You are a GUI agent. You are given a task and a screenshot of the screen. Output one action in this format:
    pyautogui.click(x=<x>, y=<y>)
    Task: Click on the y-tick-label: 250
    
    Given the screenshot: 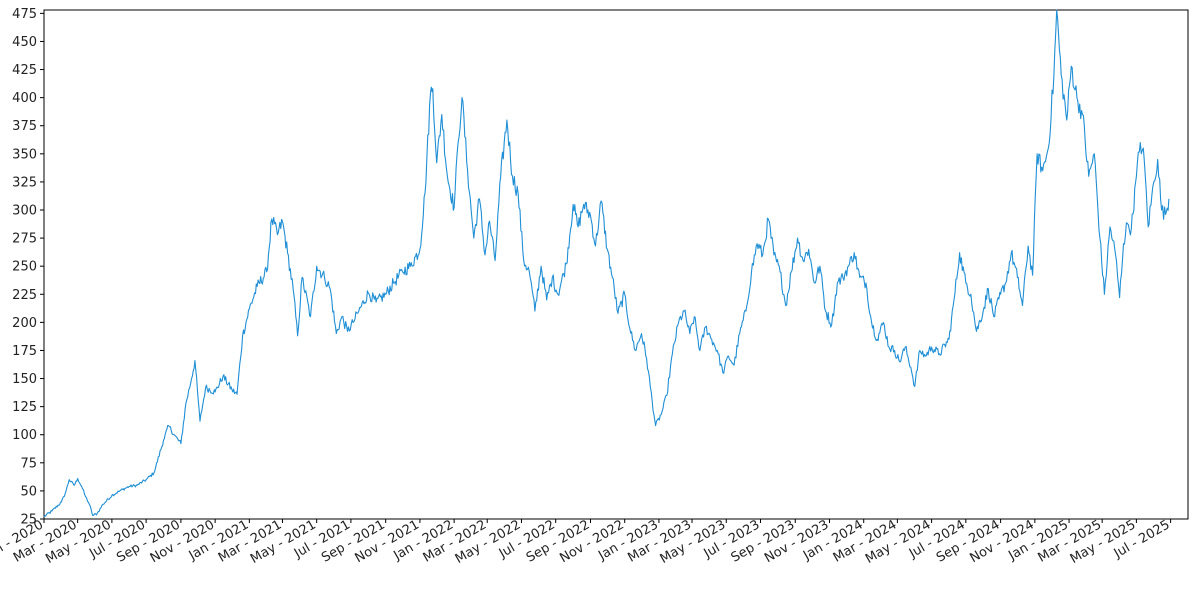 What is the action you would take?
    pyautogui.click(x=24, y=267)
    